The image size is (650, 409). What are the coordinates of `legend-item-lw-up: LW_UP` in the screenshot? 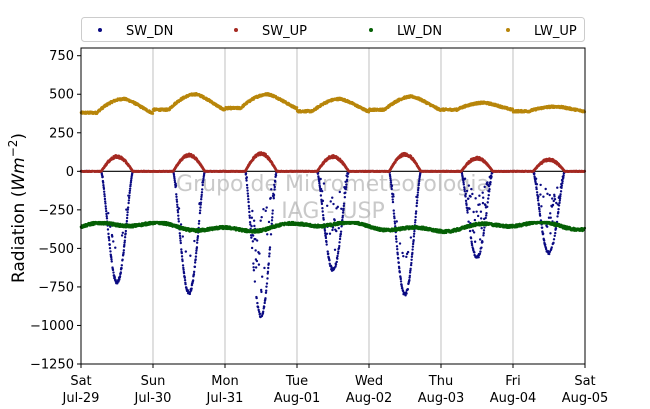 It's located at (541, 31).